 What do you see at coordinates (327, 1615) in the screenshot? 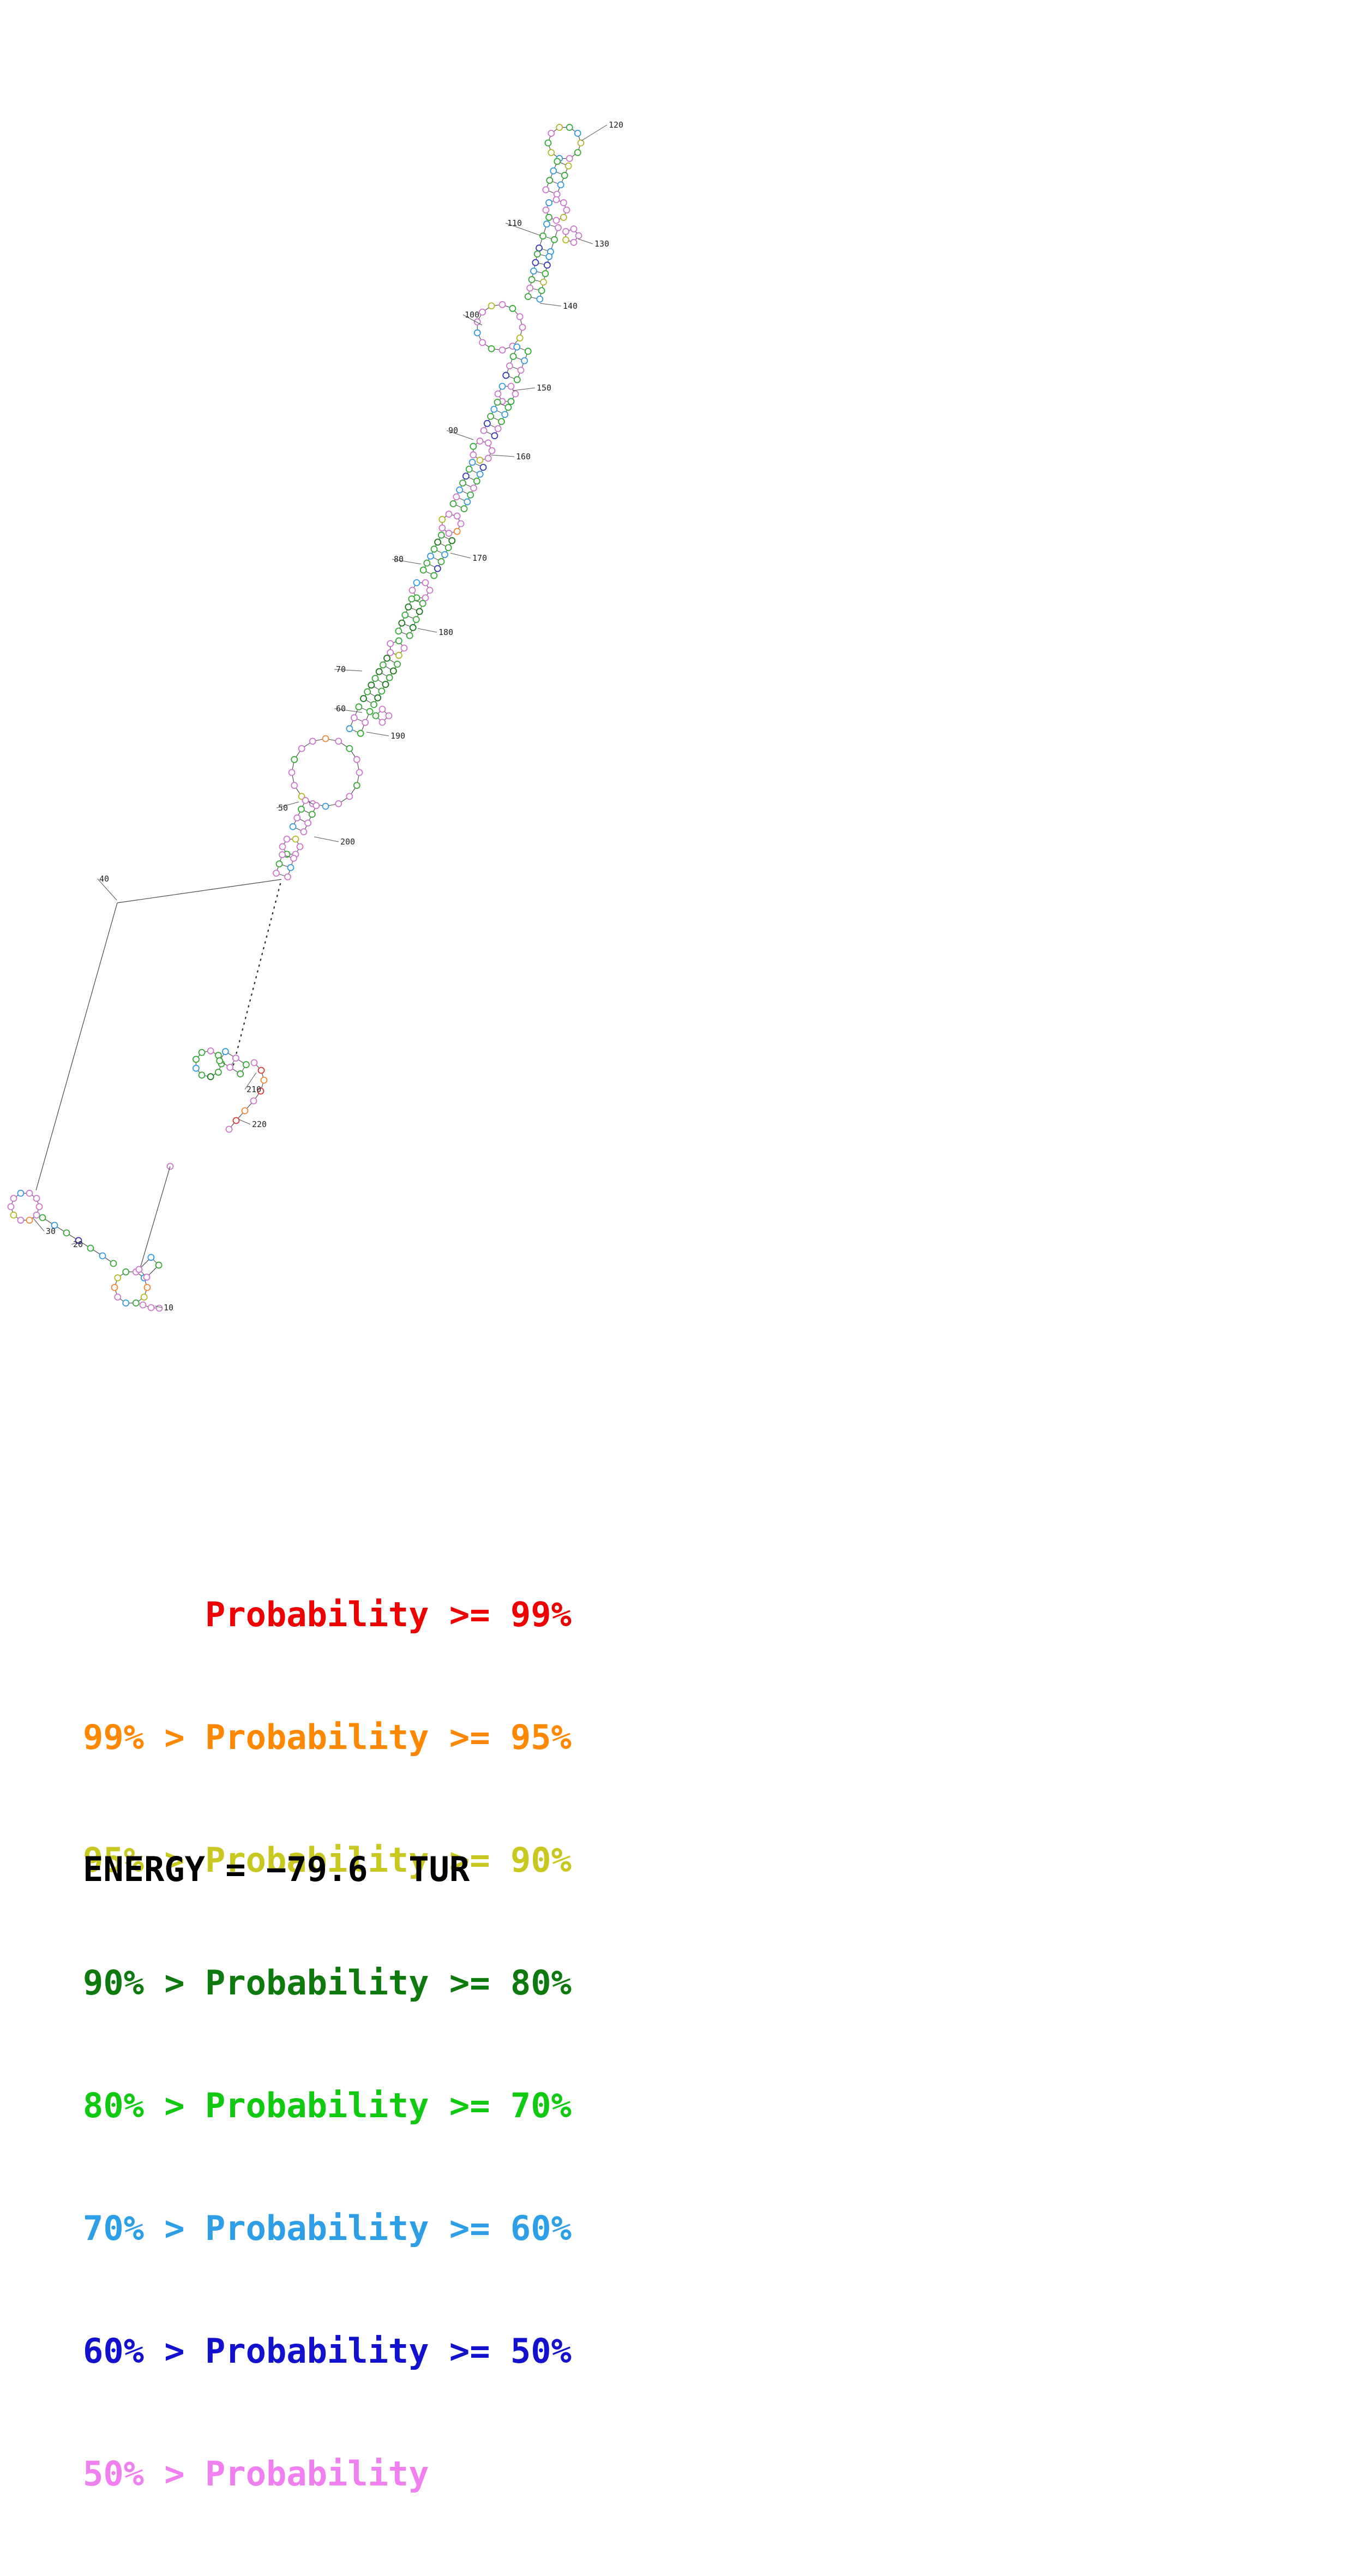
I see `legend-line: Probability >= 99%` at bounding box center [327, 1615].